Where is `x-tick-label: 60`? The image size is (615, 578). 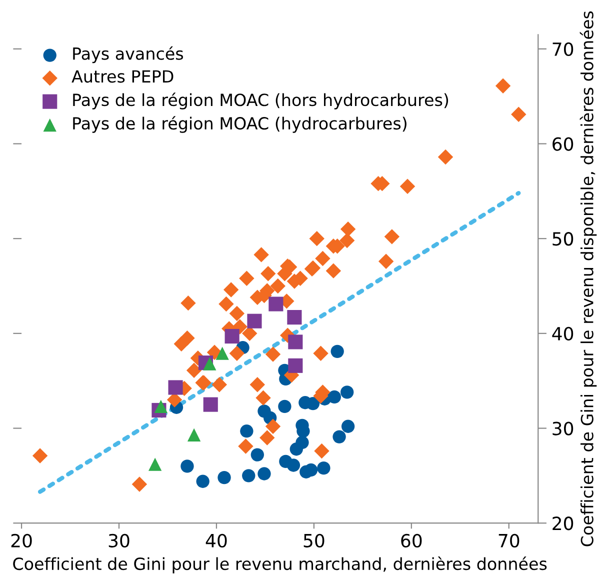 x-tick-label: 60 is located at coordinates (411, 541).